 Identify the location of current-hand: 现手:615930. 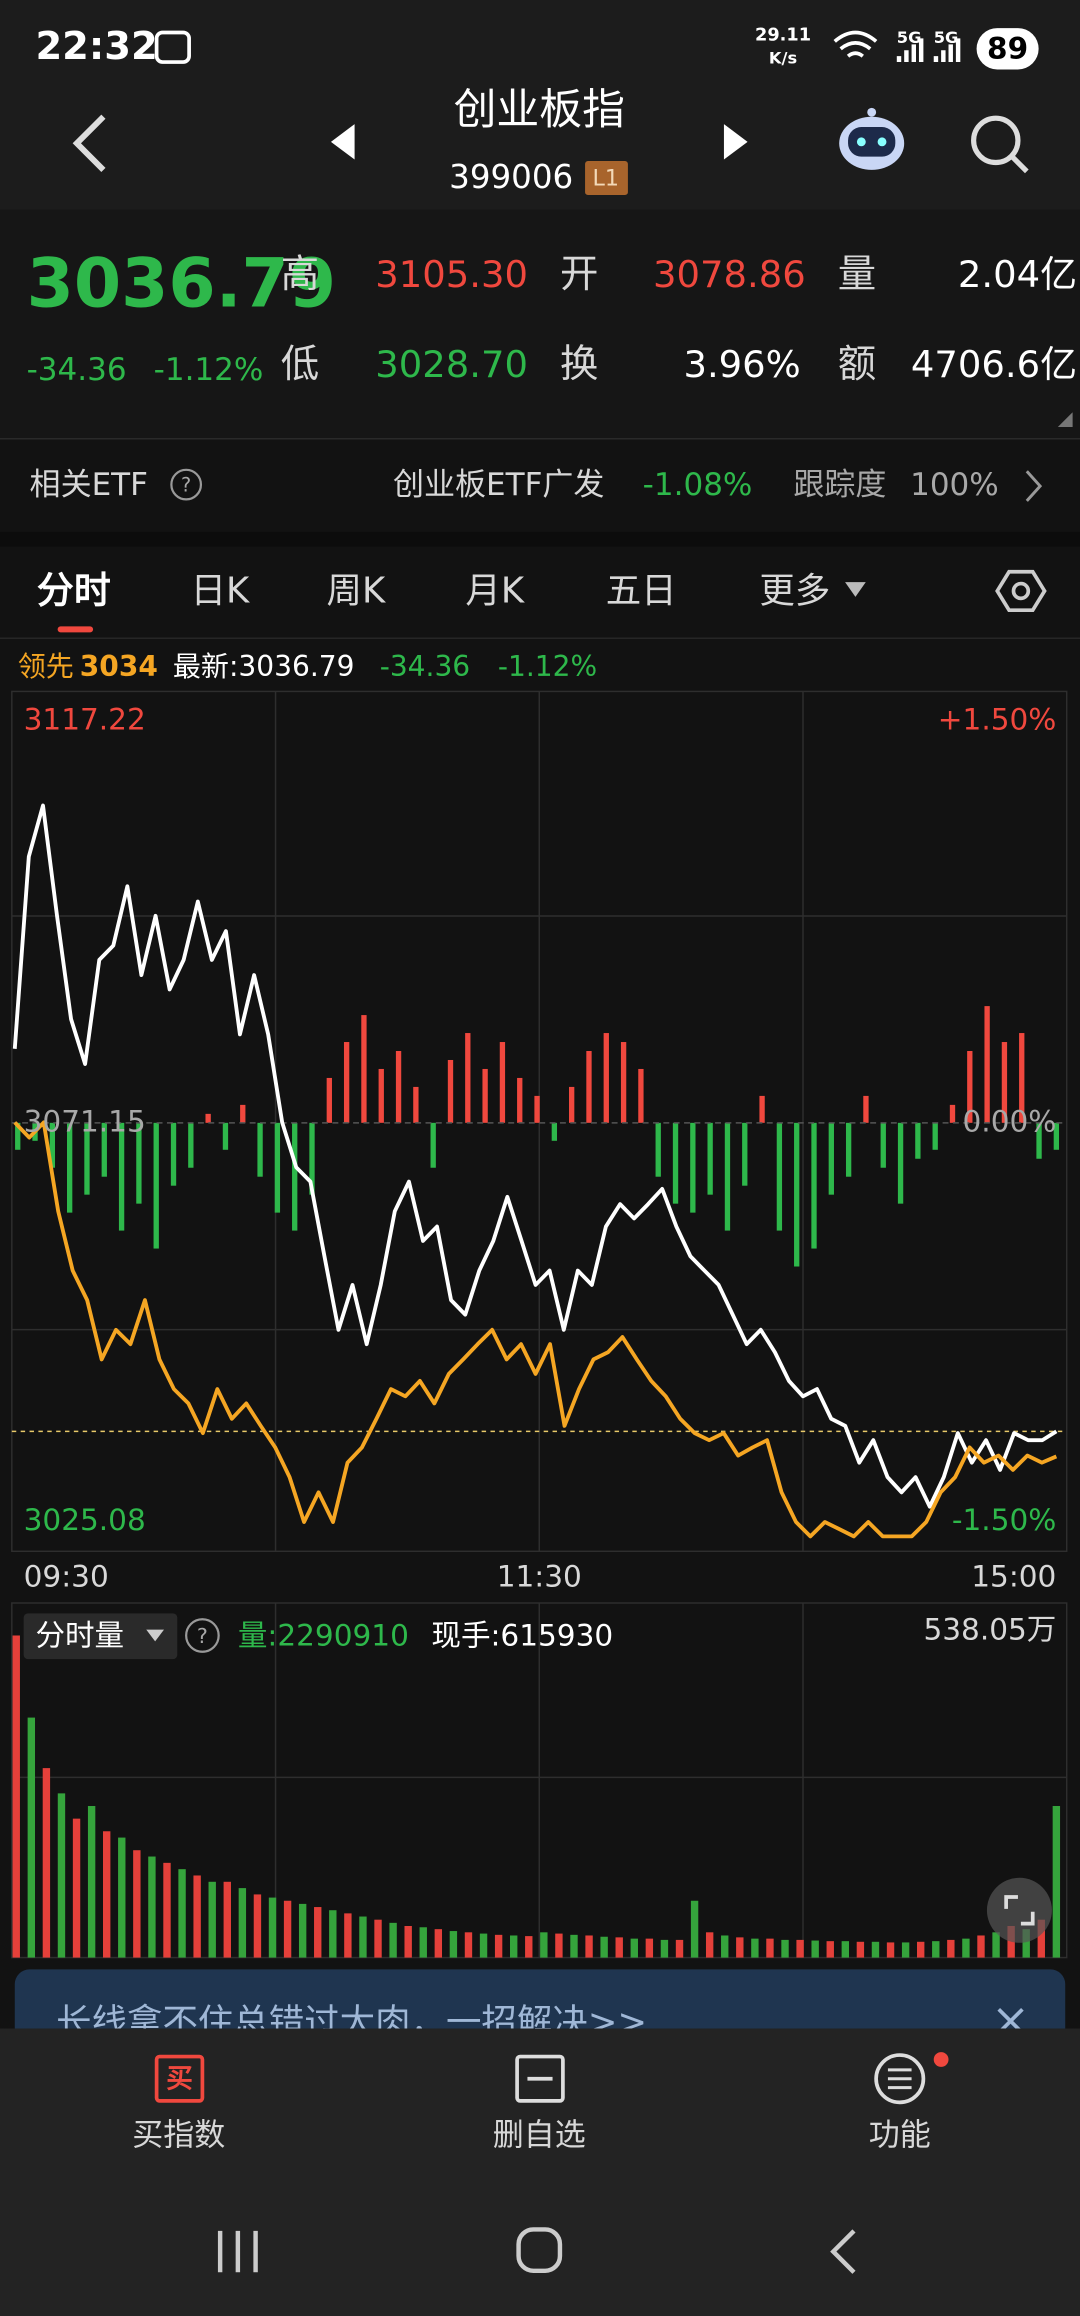
(522, 1635).